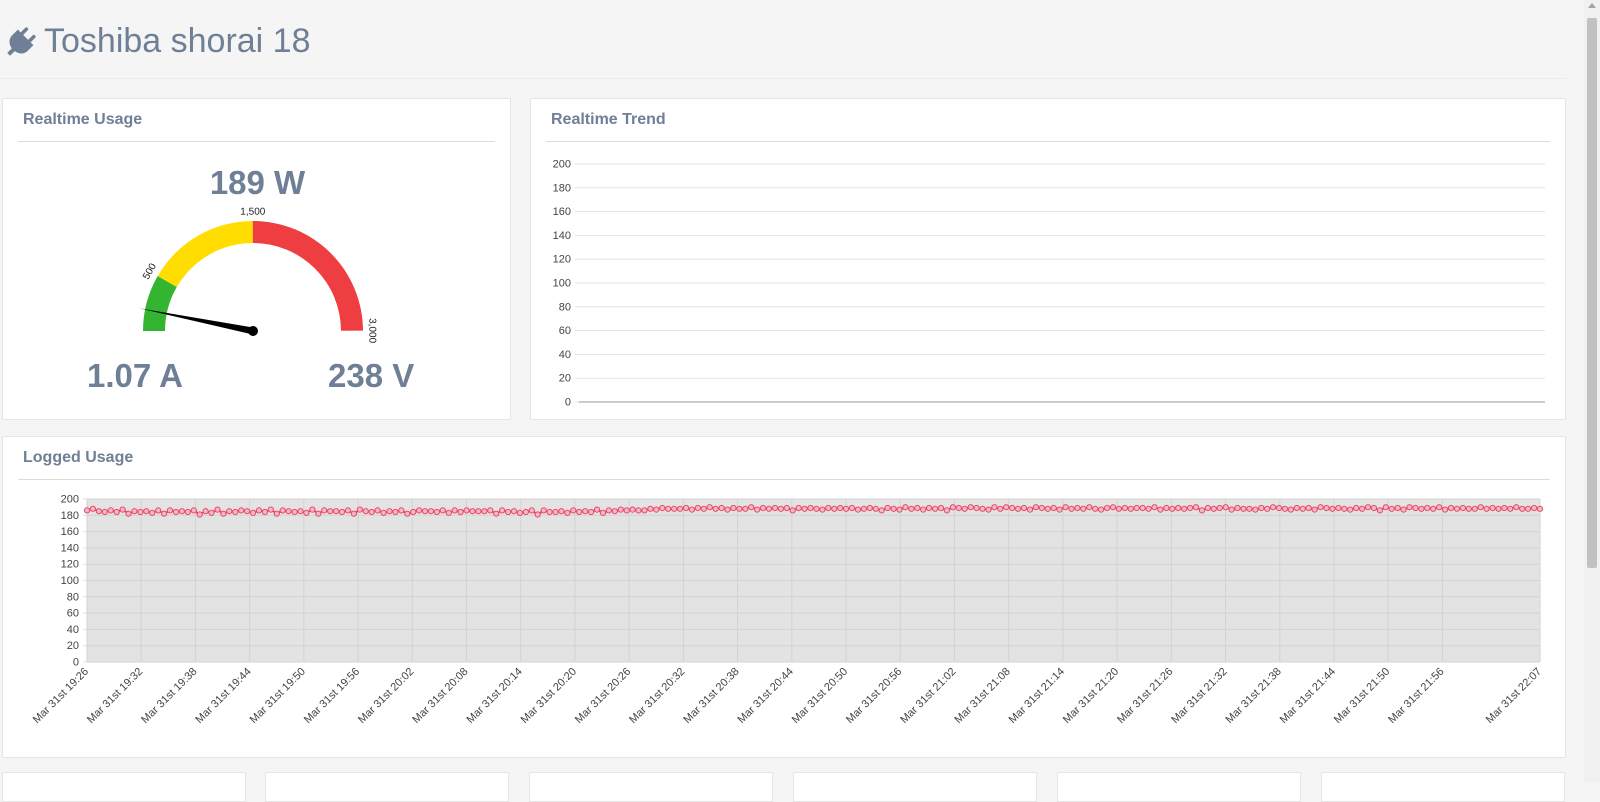 This screenshot has height=802, width=1600. Describe the element at coordinates (1592, 5) in the screenshot. I see `scroll-up-arrow-icon` at that location.